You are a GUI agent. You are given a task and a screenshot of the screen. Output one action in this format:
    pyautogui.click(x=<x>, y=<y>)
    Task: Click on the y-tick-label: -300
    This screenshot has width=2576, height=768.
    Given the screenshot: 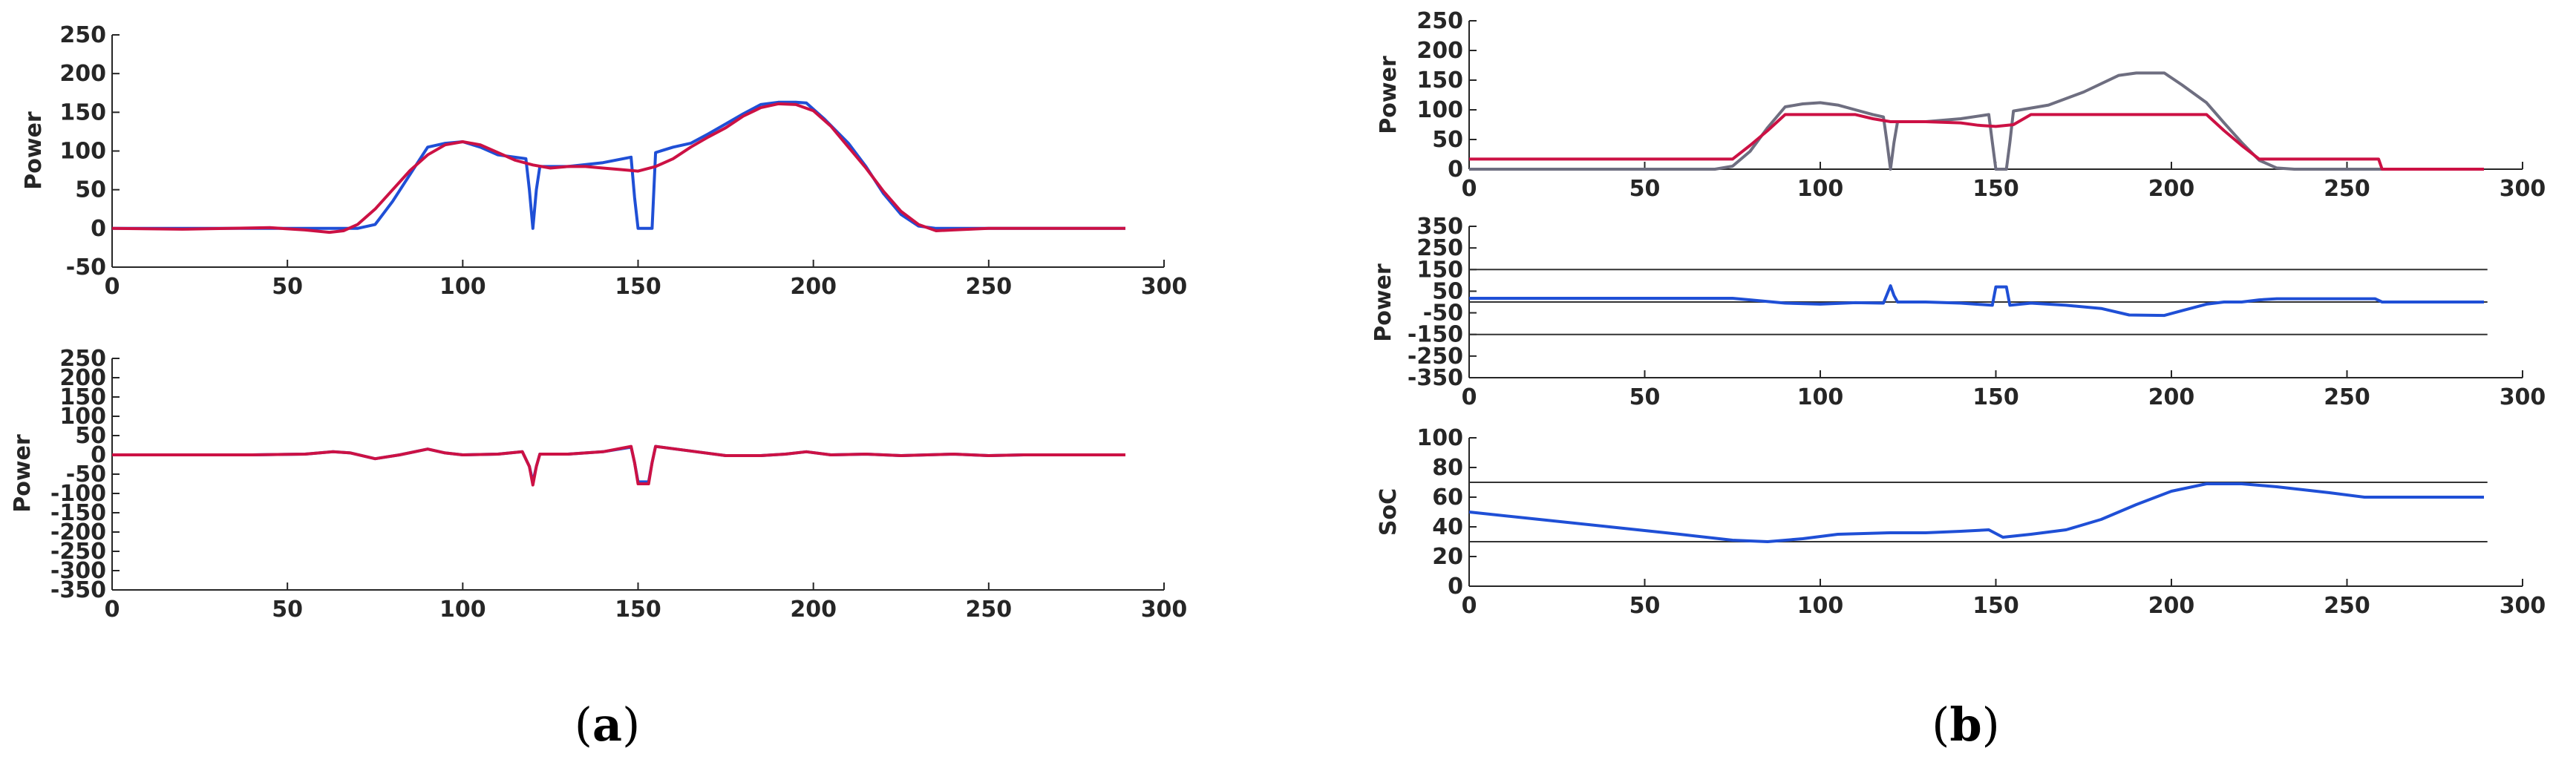 What is the action you would take?
    pyautogui.click(x=78, y=571)
    